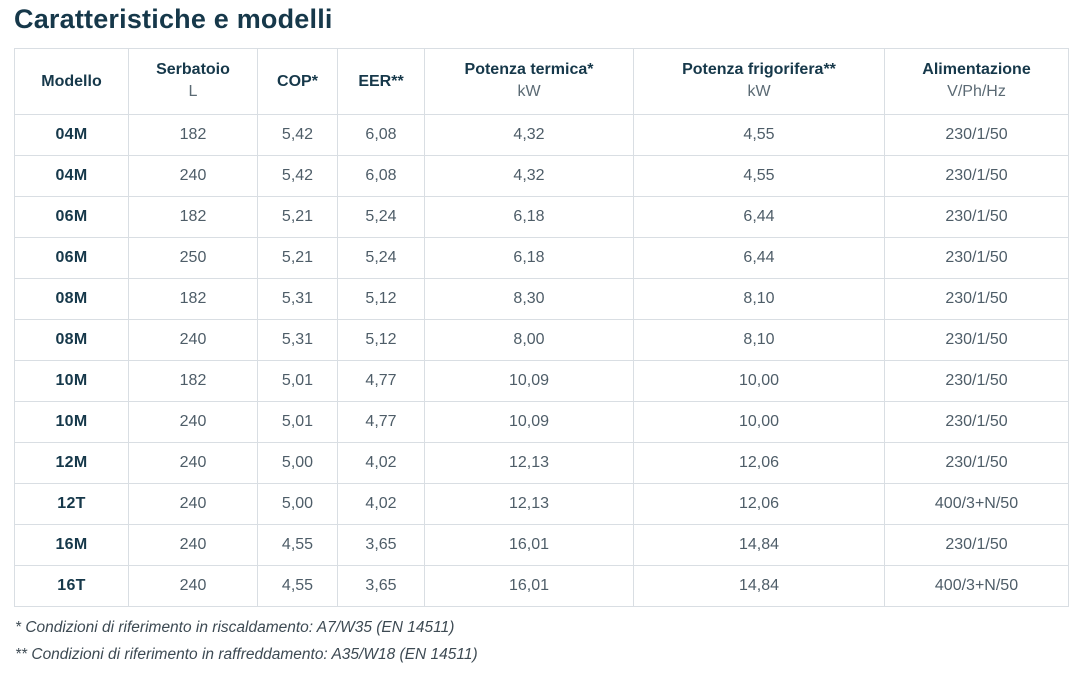 This screenshot has height=677, width=1082. I want to click on col-header-label: COP*, so click(297, 81).